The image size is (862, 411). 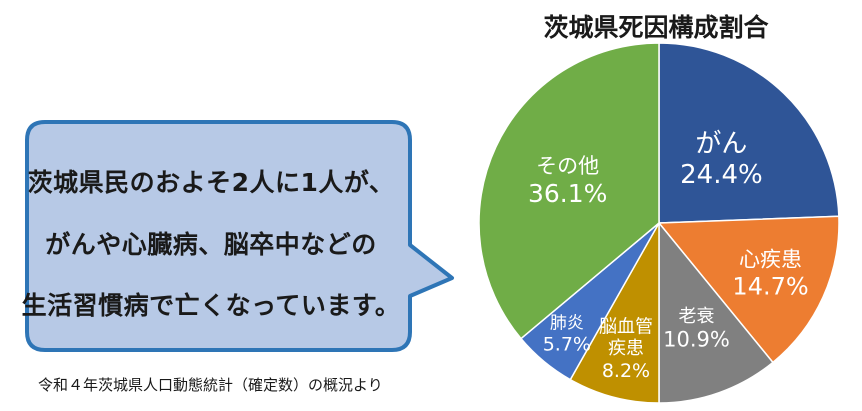 I want to click on slice-value-label-5: 36.1%, so click(x=567, y=193).